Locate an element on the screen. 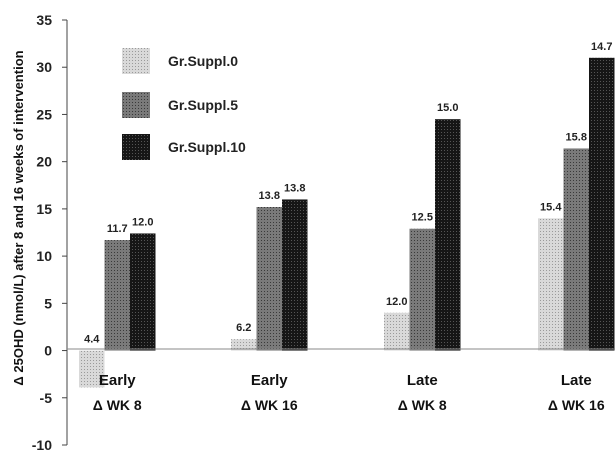 Image resolution: width=615 pixels, height=452 pixels. y-tick-label: 0 is located at coordinates (48, 351).